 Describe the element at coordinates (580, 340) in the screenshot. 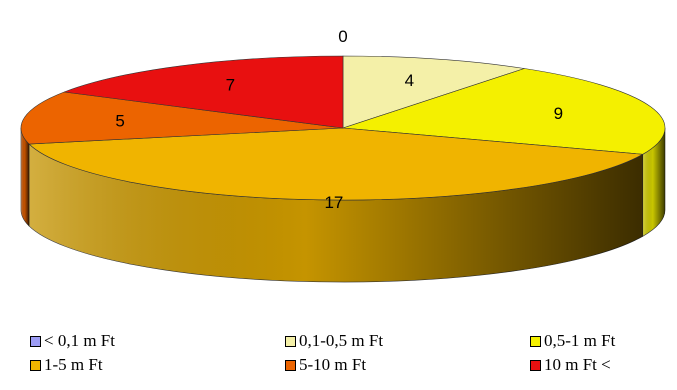

I see `legend-label-3: 0,5-1 m Ft` at that location.